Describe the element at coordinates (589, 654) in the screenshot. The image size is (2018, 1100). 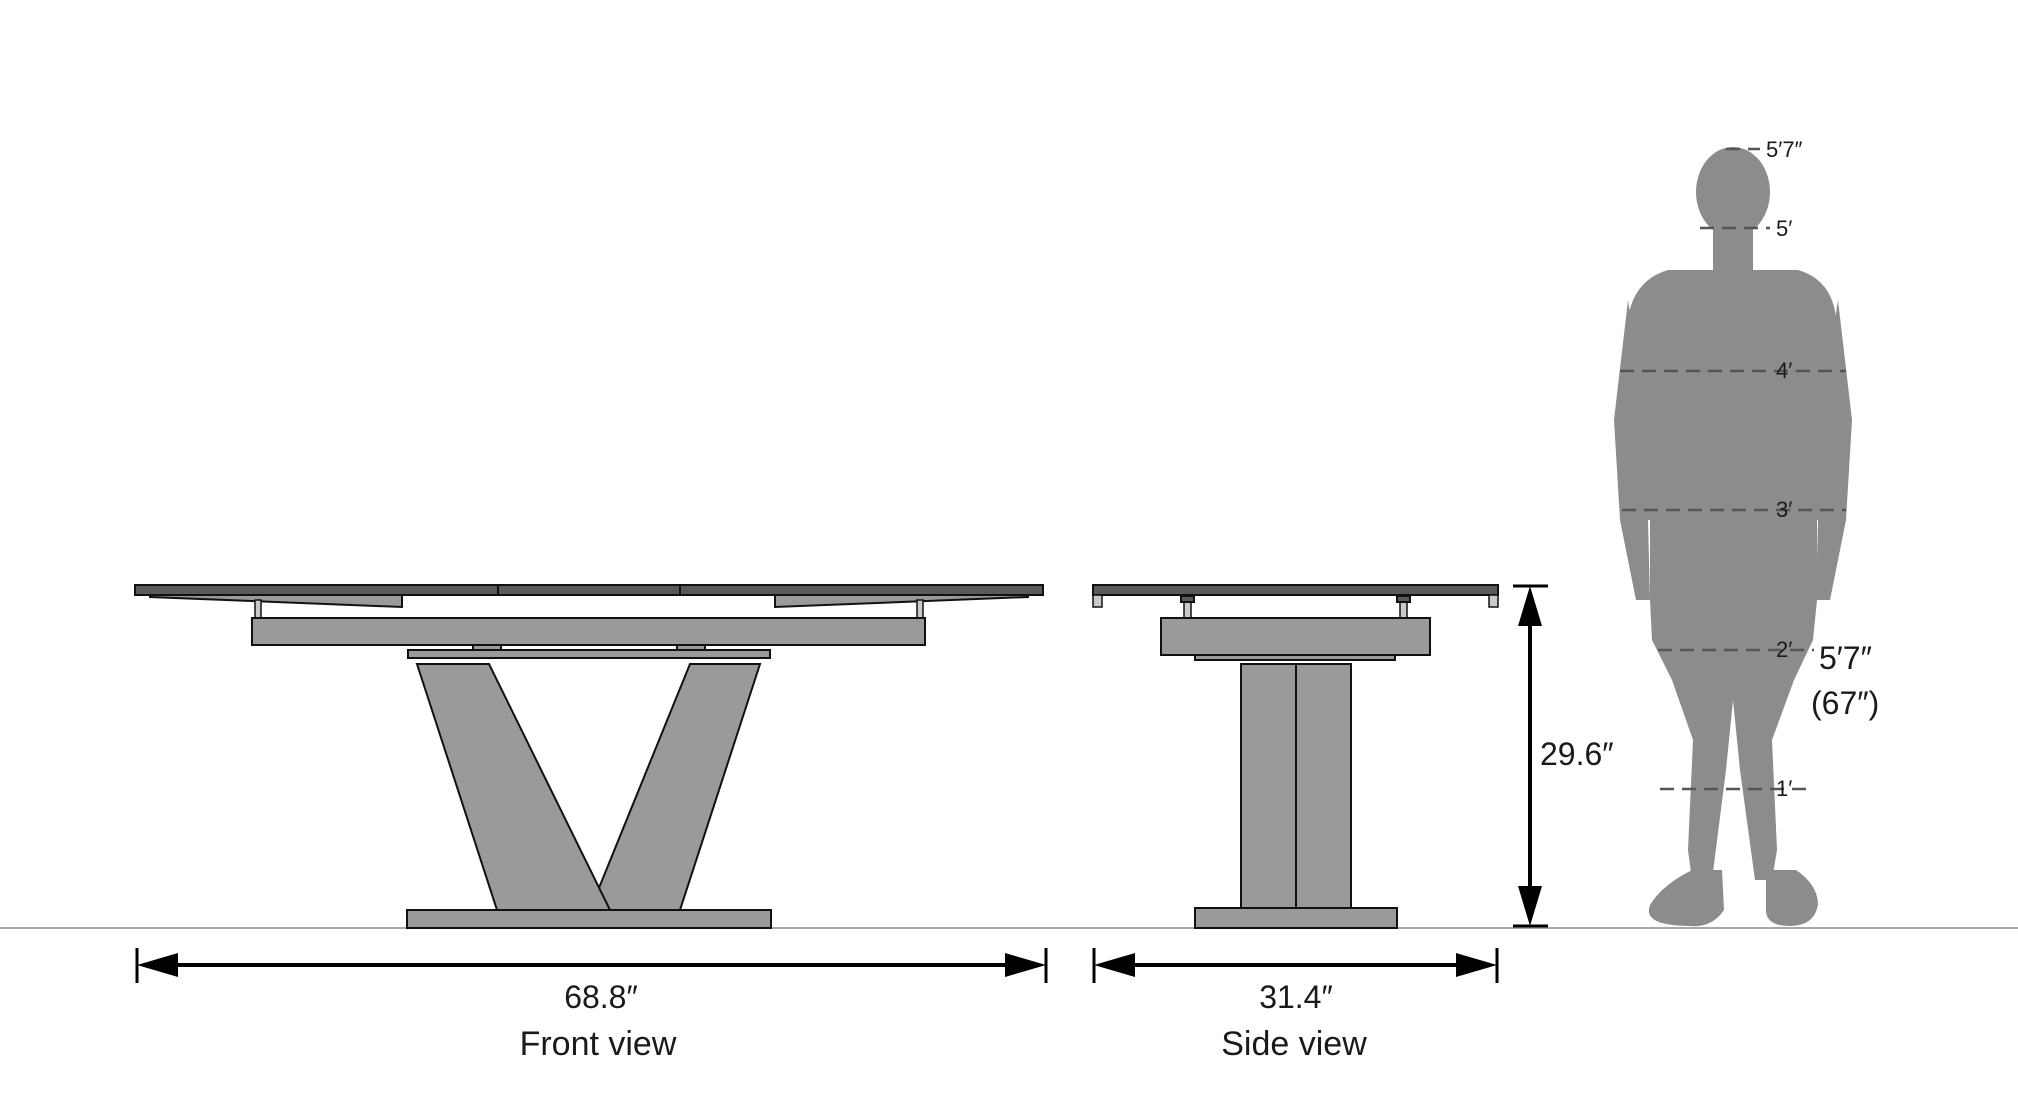
I see `front-sub-plate` at that location.